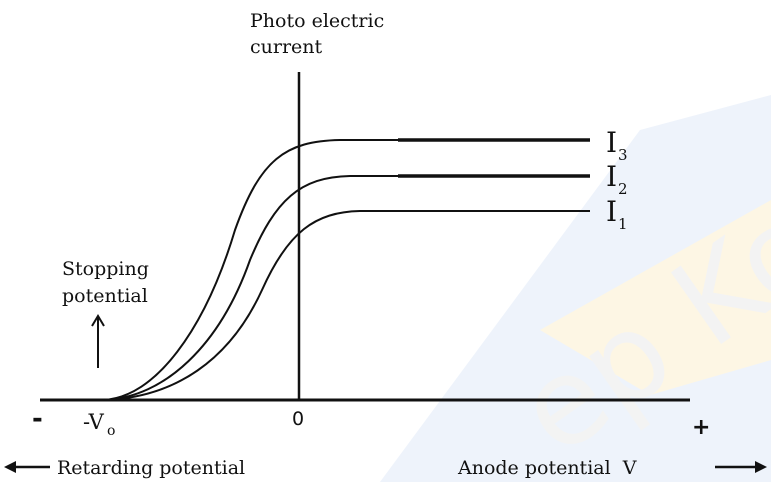  I want to click on stopping-voltage-sub: o, so click(111, 431).